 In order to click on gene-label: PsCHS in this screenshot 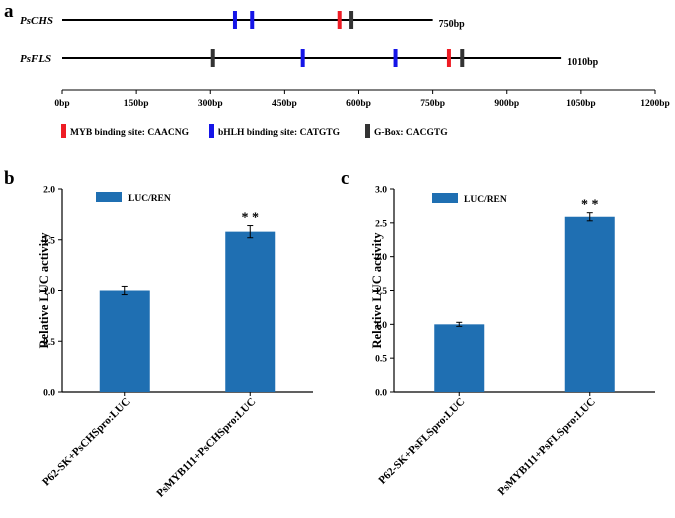, I will do `click(36, 21)`.